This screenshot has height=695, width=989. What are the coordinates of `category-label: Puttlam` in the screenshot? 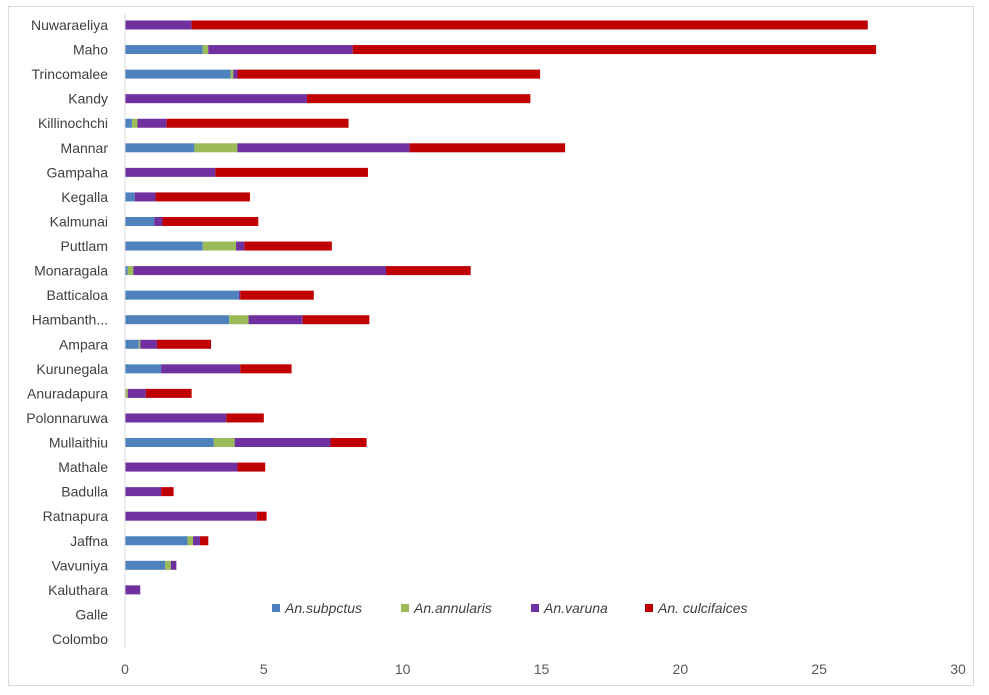 It's located at (84, 246).